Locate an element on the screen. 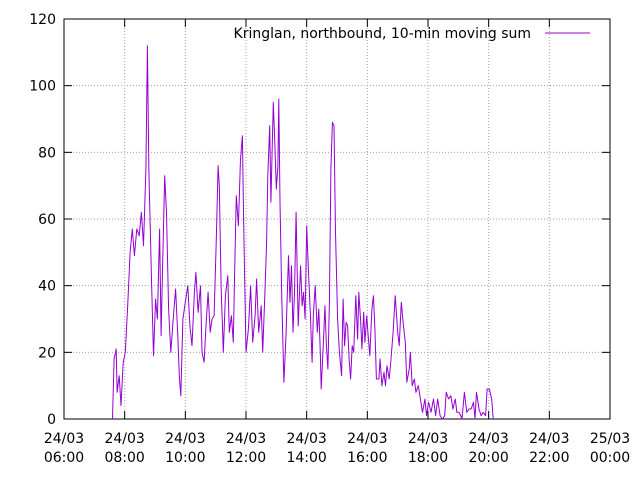 Image resolution: width=640 pixels, height=480 pixels. x-tick-label-time: 14:00 is located at coordinates (306, 458).